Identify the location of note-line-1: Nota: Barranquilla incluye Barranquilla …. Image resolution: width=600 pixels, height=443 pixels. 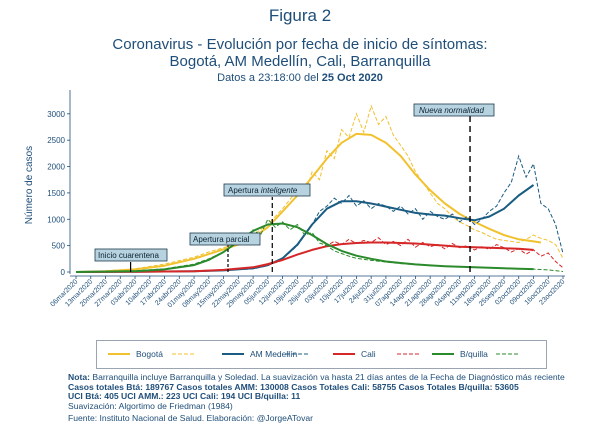
(316, 377).